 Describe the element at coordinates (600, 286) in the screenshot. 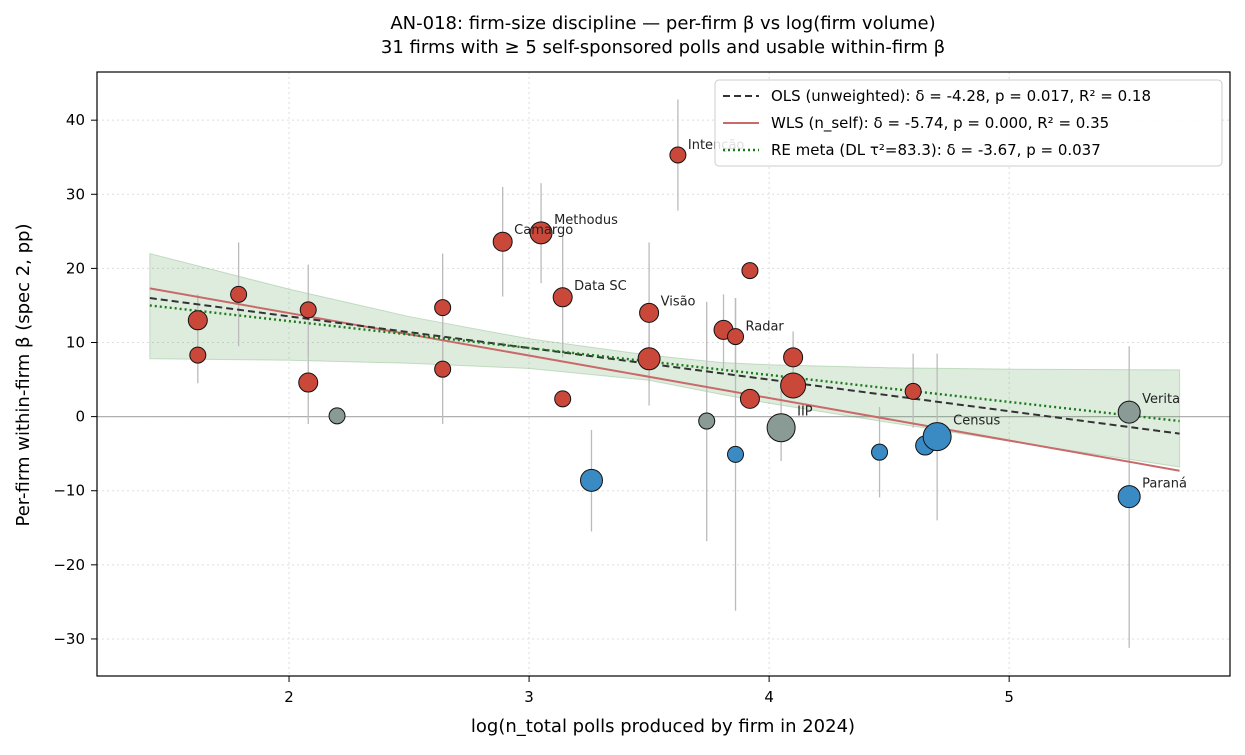

I see `point-label-10: Data SC` at that location.